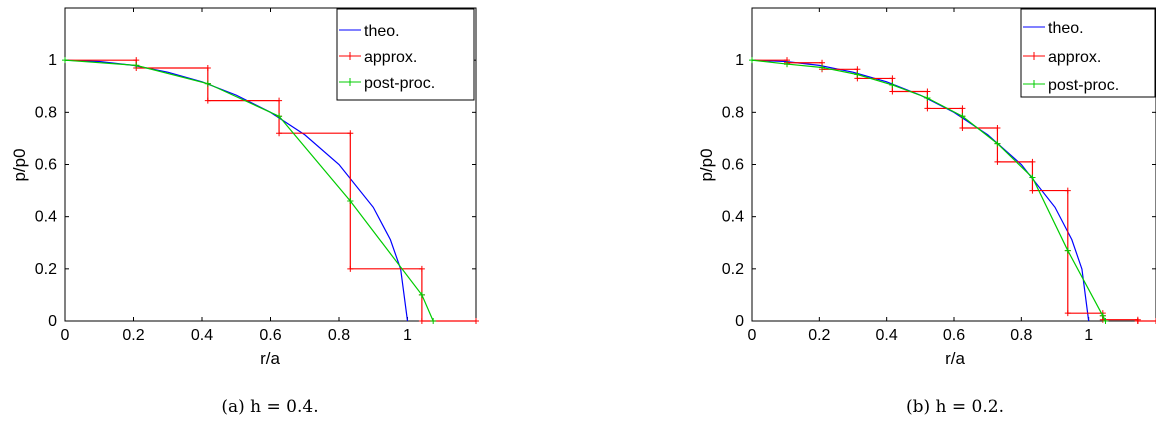  What do you see at coordinates (269, 407) in the screenshot?
I see `caption-a: (a) h = 0.4.` at bounding box center [269, 407].